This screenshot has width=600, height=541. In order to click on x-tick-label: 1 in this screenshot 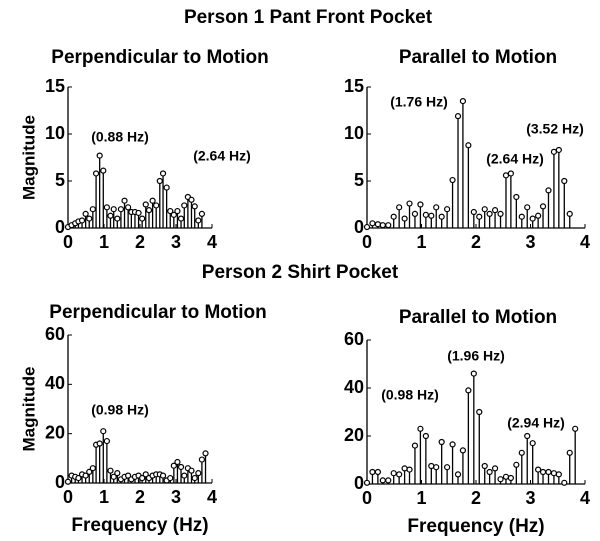, I will do `click(421, 242)`.